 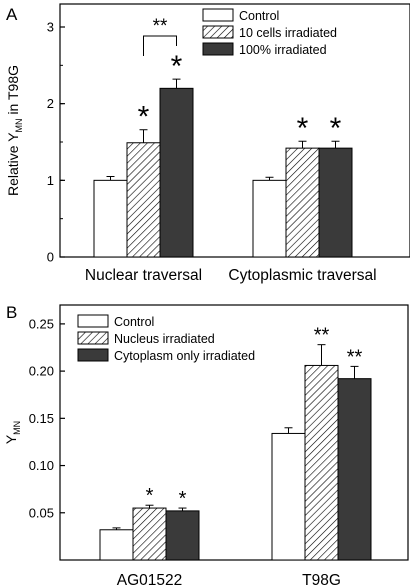 I want to click on y-axis-title-main: Relative Y, so click(x=13, y=164).